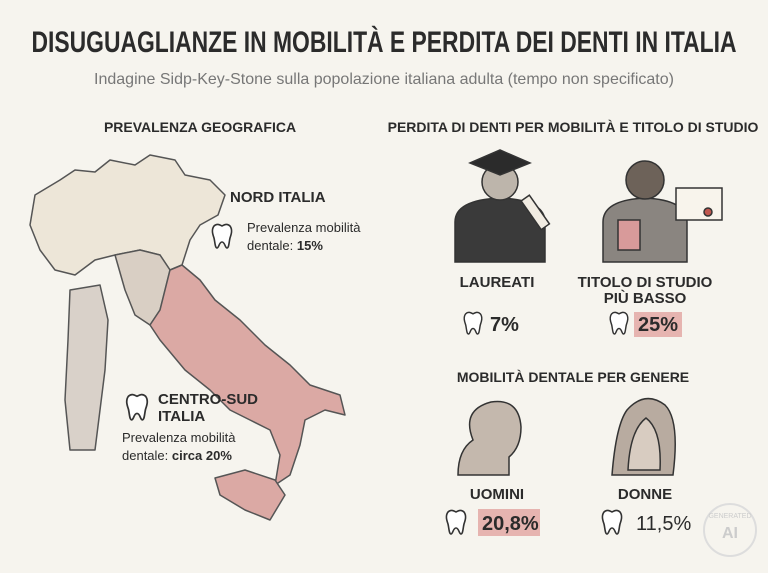  I want to click on woman-head, so click(643, 436).